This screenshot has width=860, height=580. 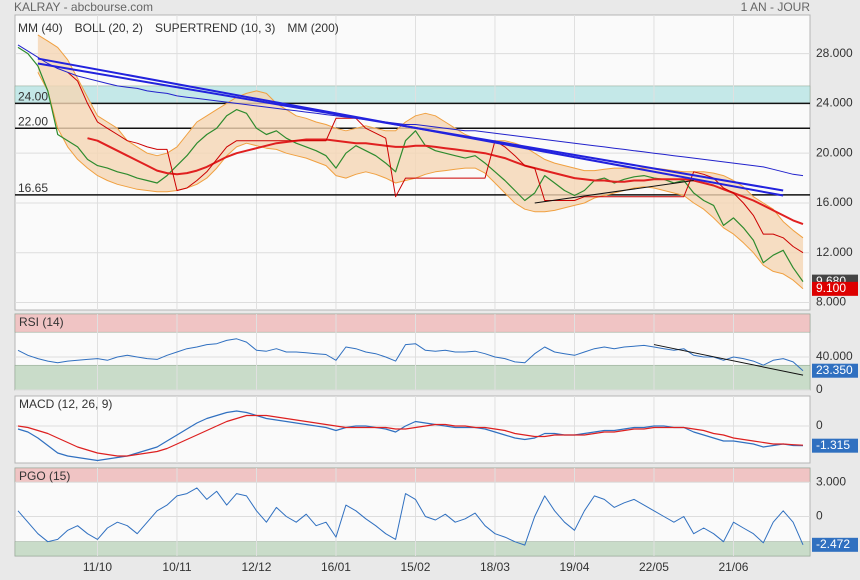 What do you see at coordinates (776, 7) in the screenshot?
I see `period: 1 AN - JOUR` at bounding box center [776, 7].